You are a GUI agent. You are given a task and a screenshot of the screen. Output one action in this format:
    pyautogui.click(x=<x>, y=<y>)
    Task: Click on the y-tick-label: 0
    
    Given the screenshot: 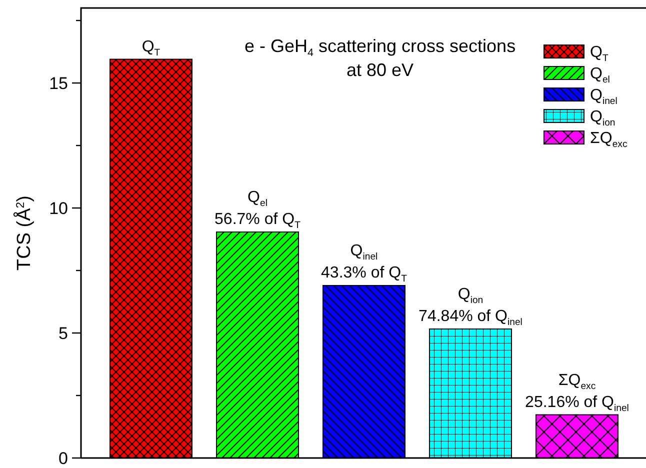 What is the action you would take?
    pyautogui.click(x=63, y=458)
    